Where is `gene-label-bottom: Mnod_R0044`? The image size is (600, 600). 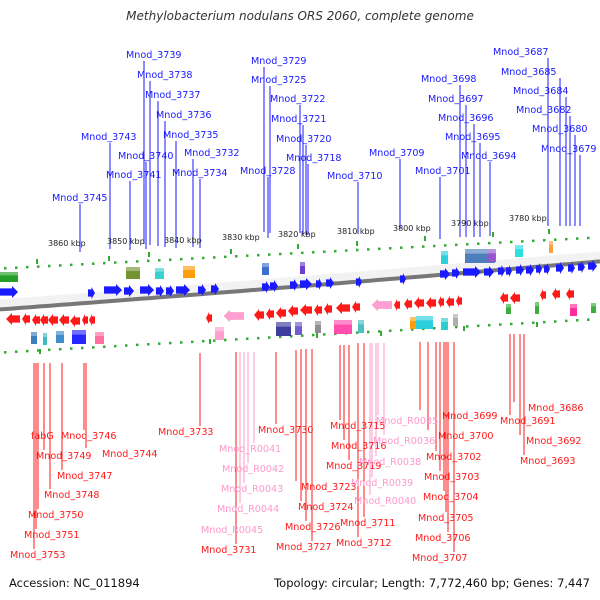
gene-label-bottom: Mnod_R0044 is located at coordinates (248, 509).